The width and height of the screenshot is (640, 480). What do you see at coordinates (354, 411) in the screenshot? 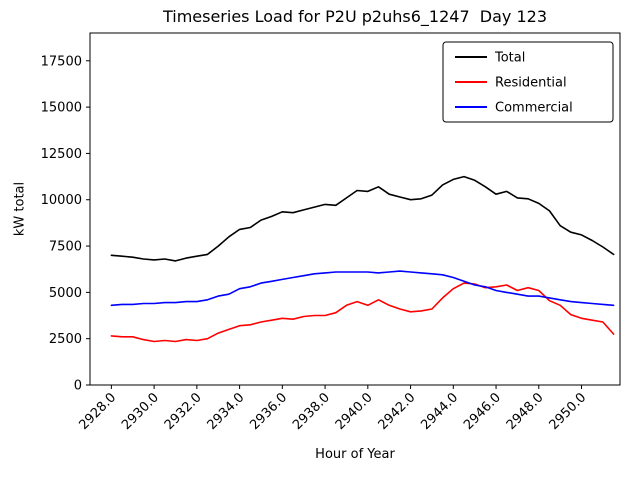
I see `x-tick-label: 2940.0` at bounding box center [354, 411].